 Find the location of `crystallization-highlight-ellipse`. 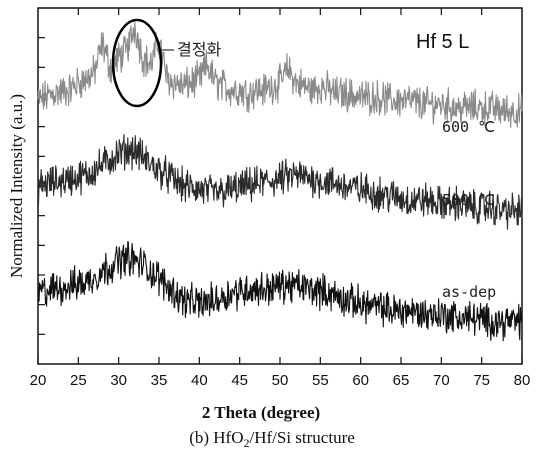

crystallization-highlight-ellipse is located at coordinates (137, 63).